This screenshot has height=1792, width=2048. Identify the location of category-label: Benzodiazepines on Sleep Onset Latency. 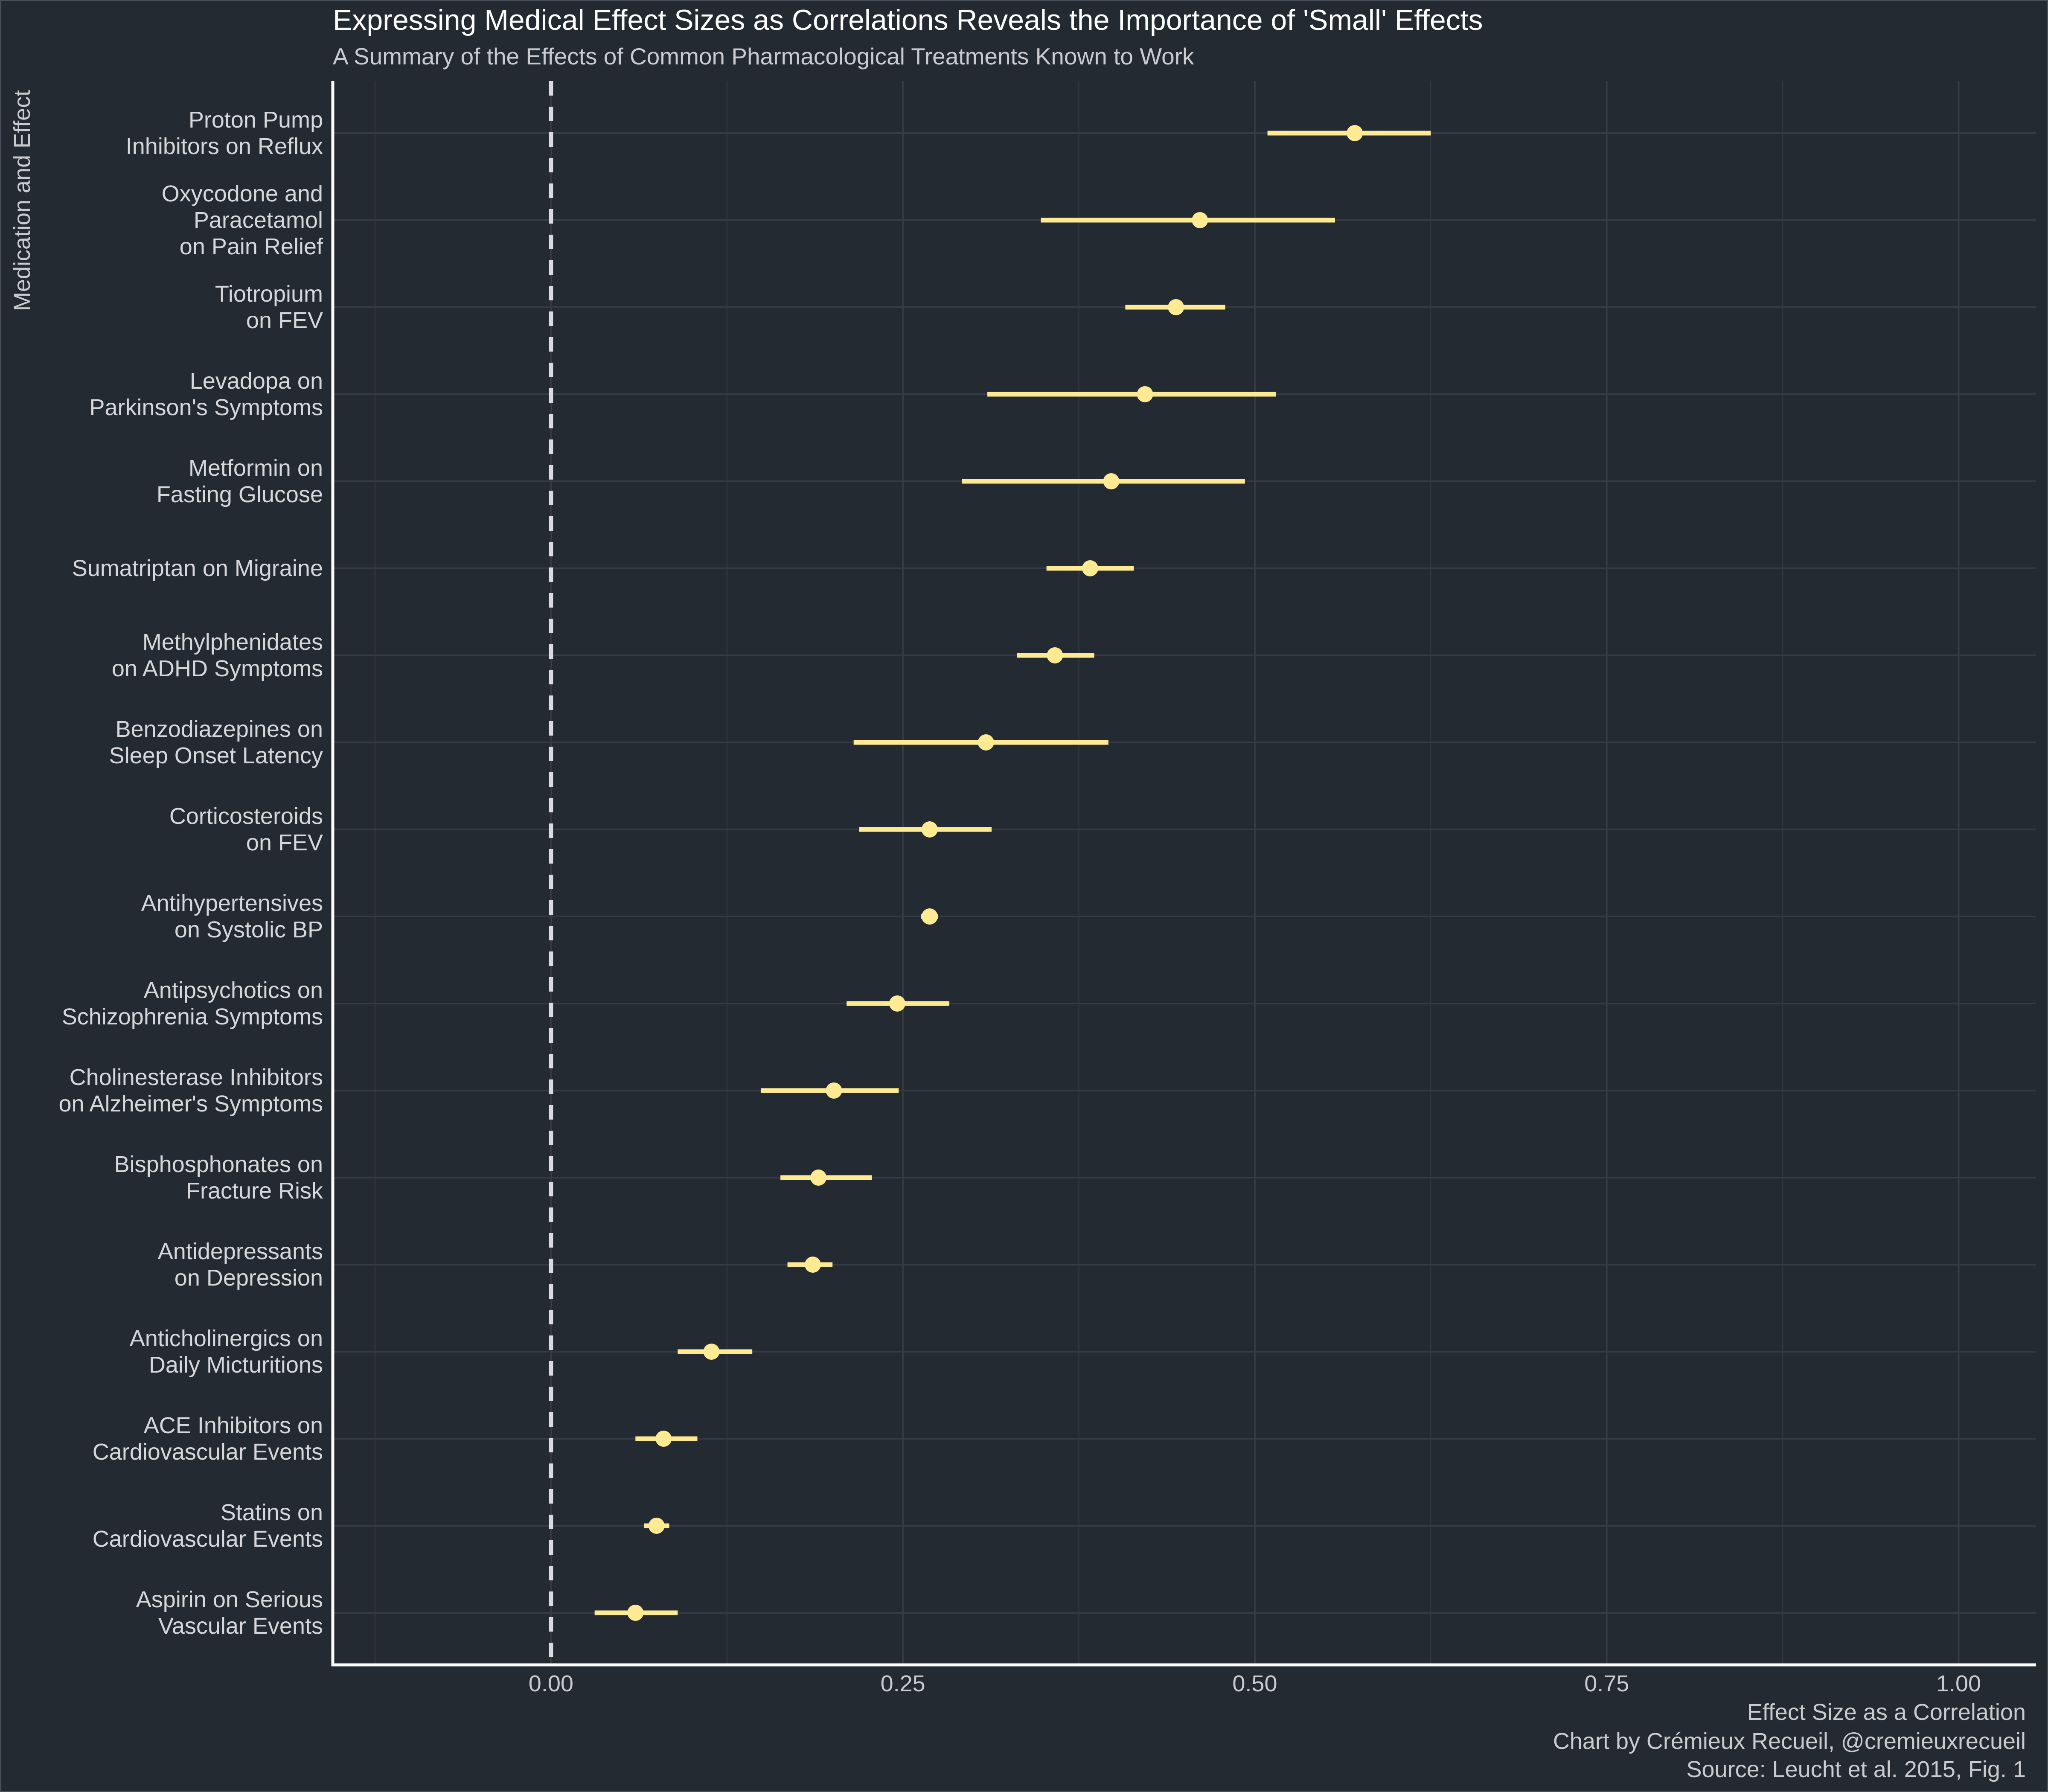
(161, 742).